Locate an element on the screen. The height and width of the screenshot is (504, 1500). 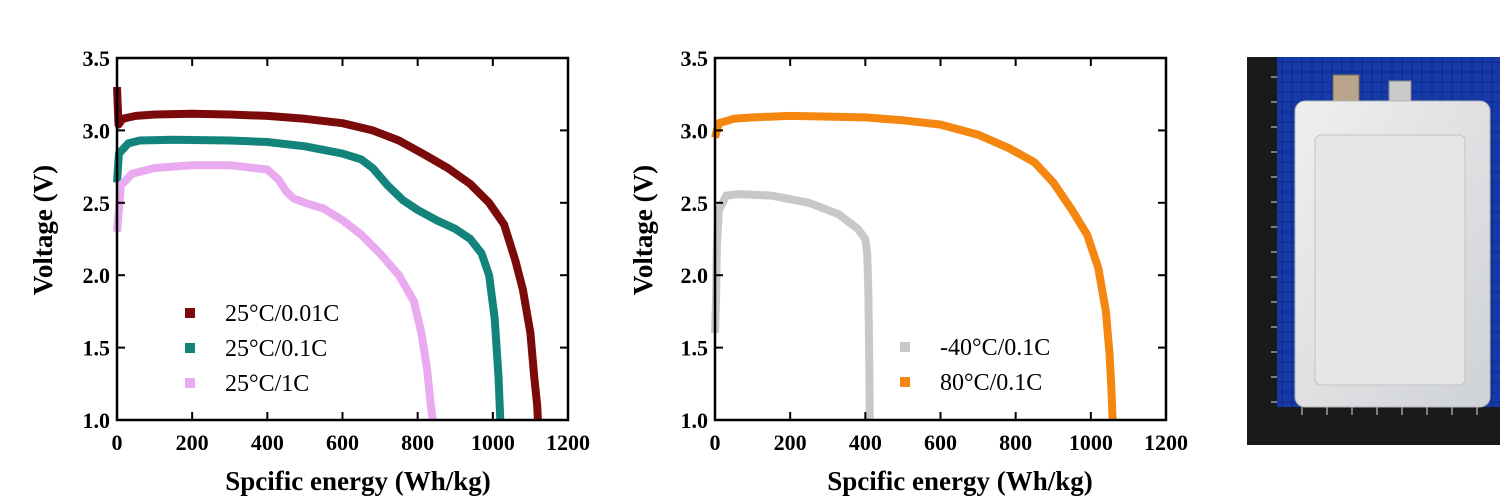
chart-right-legend: -40°C/0.1C 80°C/0.1C is located at coordinates (975, 365).